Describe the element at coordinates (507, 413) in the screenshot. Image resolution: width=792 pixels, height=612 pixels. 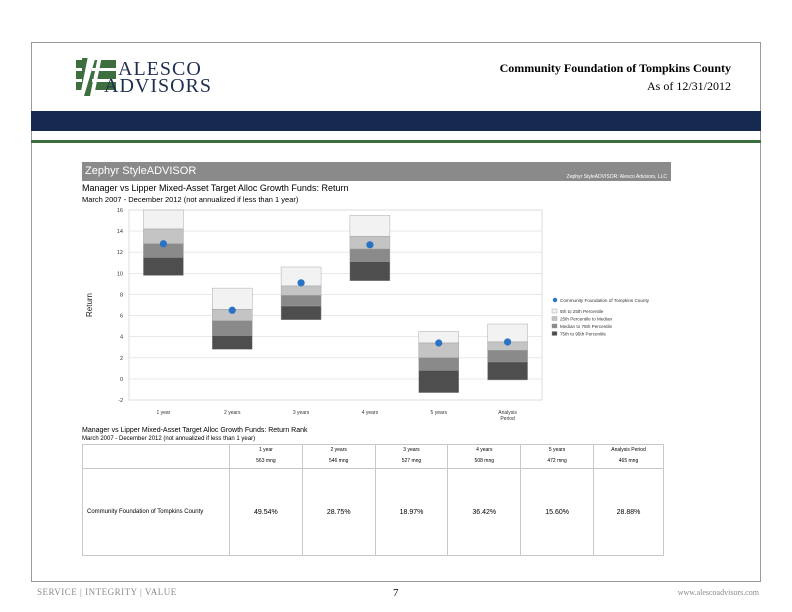
I see `x-category-label: Analysis` at that location.